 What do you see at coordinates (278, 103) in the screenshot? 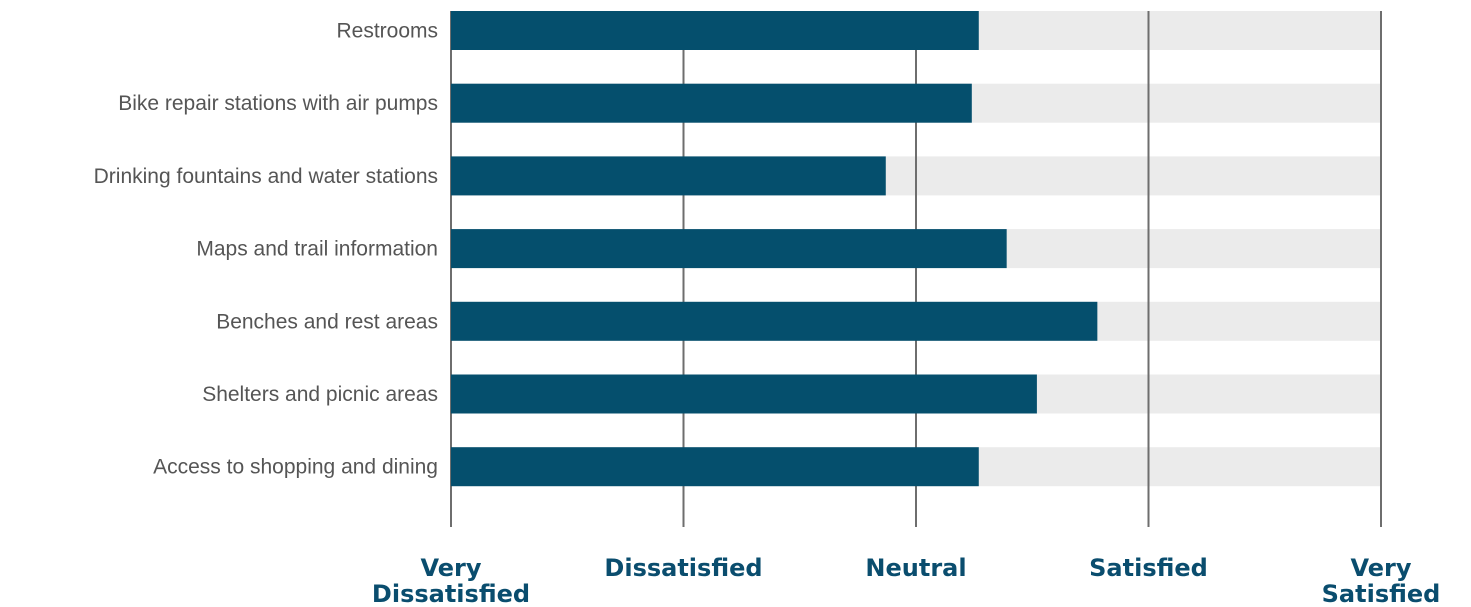
I see `category-label: Bike repair stations with air pumps` at bounding box center [278, 103].